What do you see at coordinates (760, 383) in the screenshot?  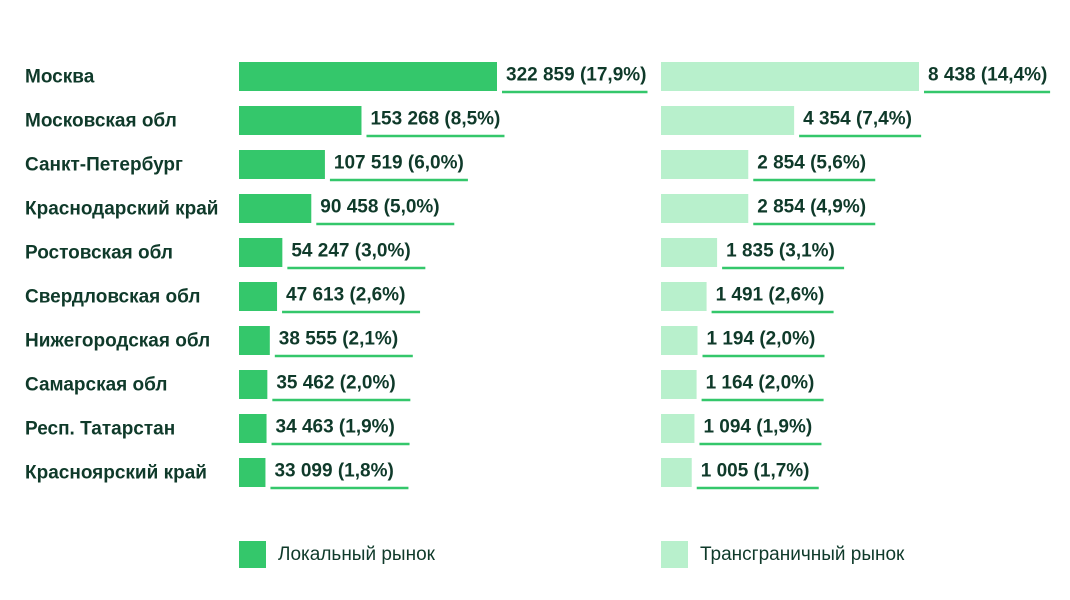 I see `data-label: 1 164 (2,0%)` at bounding box center [760, 383].